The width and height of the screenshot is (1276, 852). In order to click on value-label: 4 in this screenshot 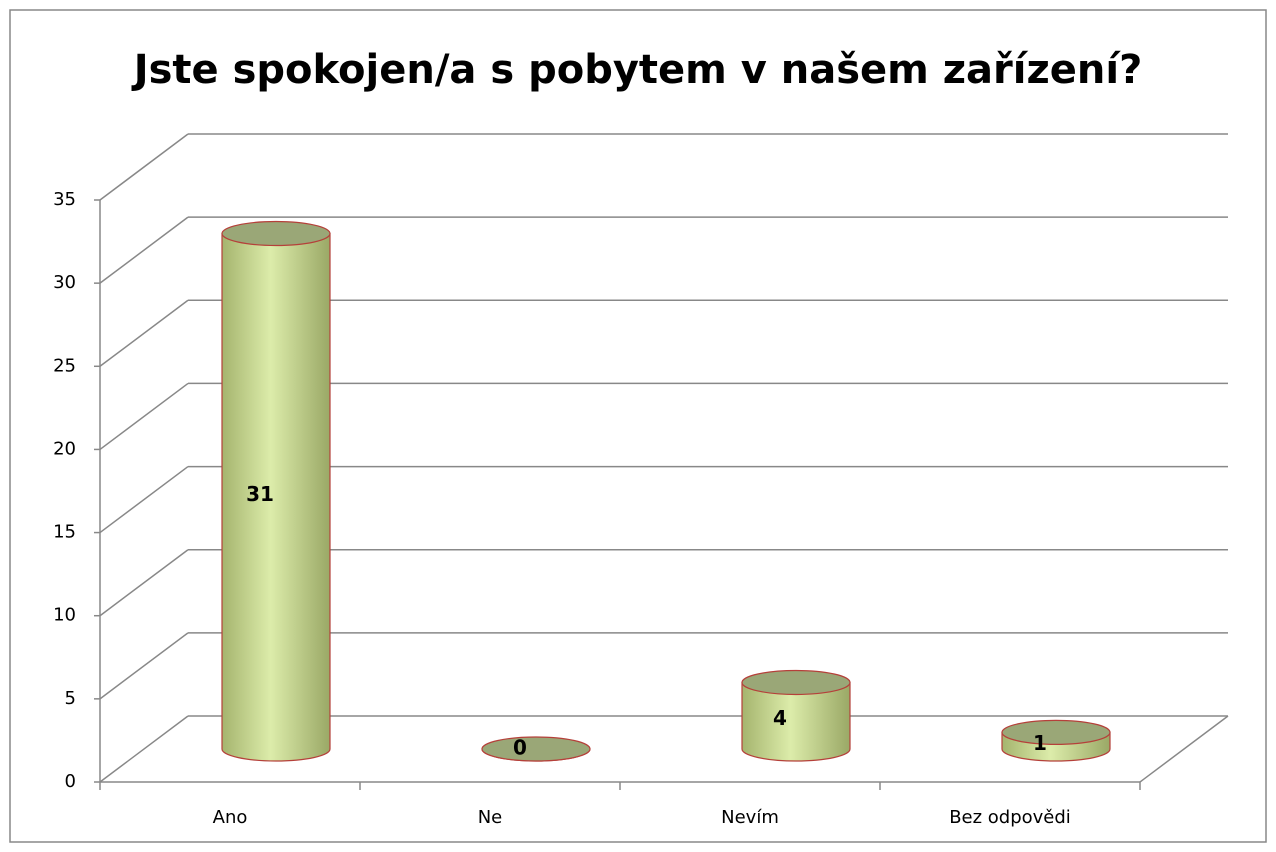, I will do `click(780, 718)`.